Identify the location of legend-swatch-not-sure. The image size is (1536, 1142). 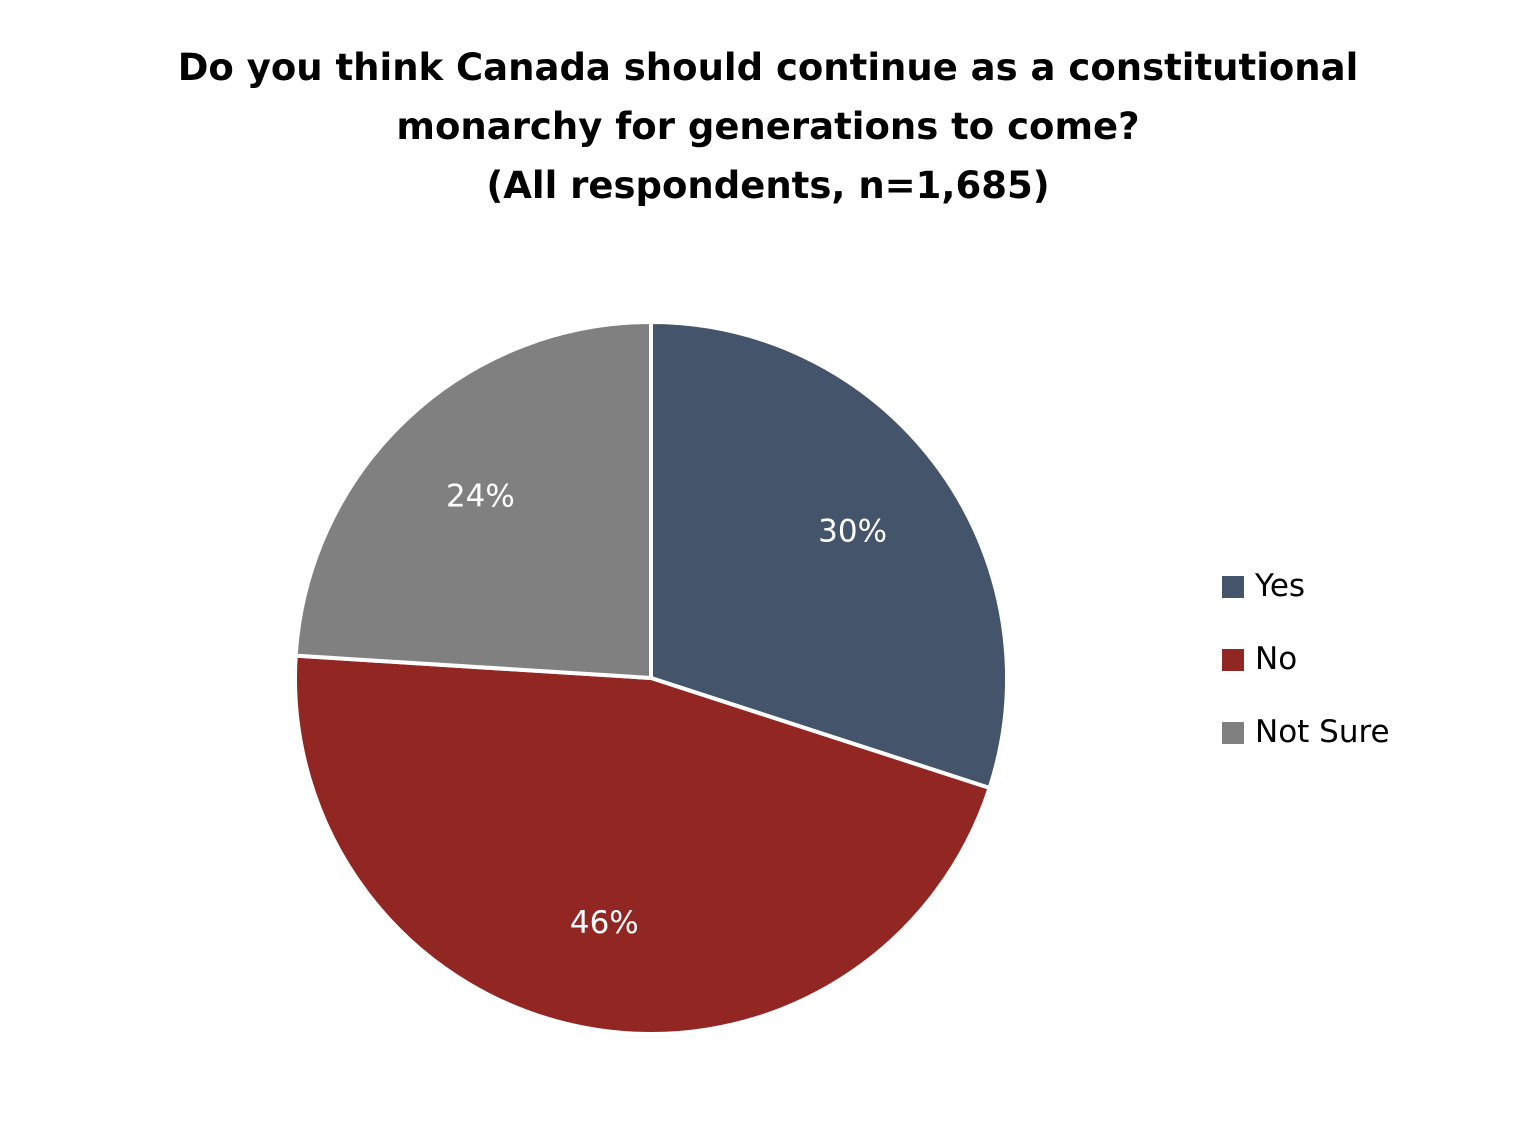
(1233, 733).